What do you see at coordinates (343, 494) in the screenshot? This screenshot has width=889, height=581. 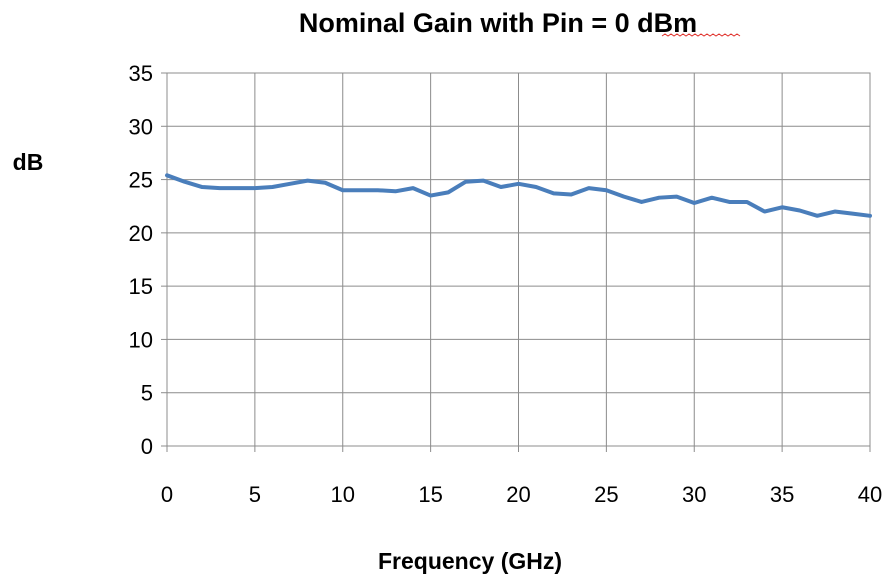 I see `x-tick-label: 10` at bounding box center [343, 494].